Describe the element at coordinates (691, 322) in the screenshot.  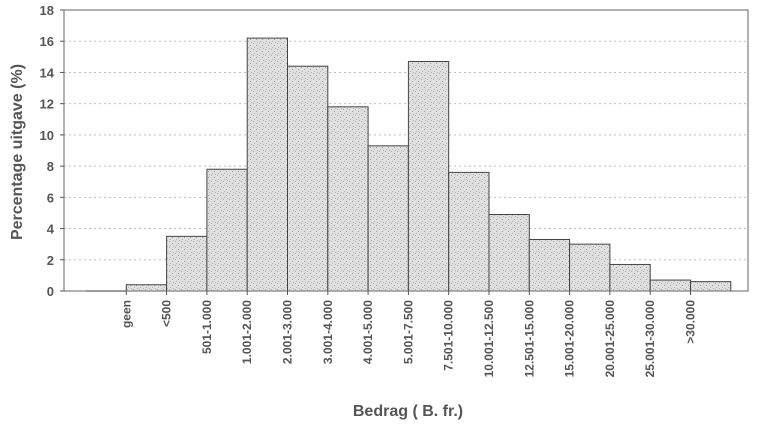
I see `x-tick-label: >30.000` at that location.